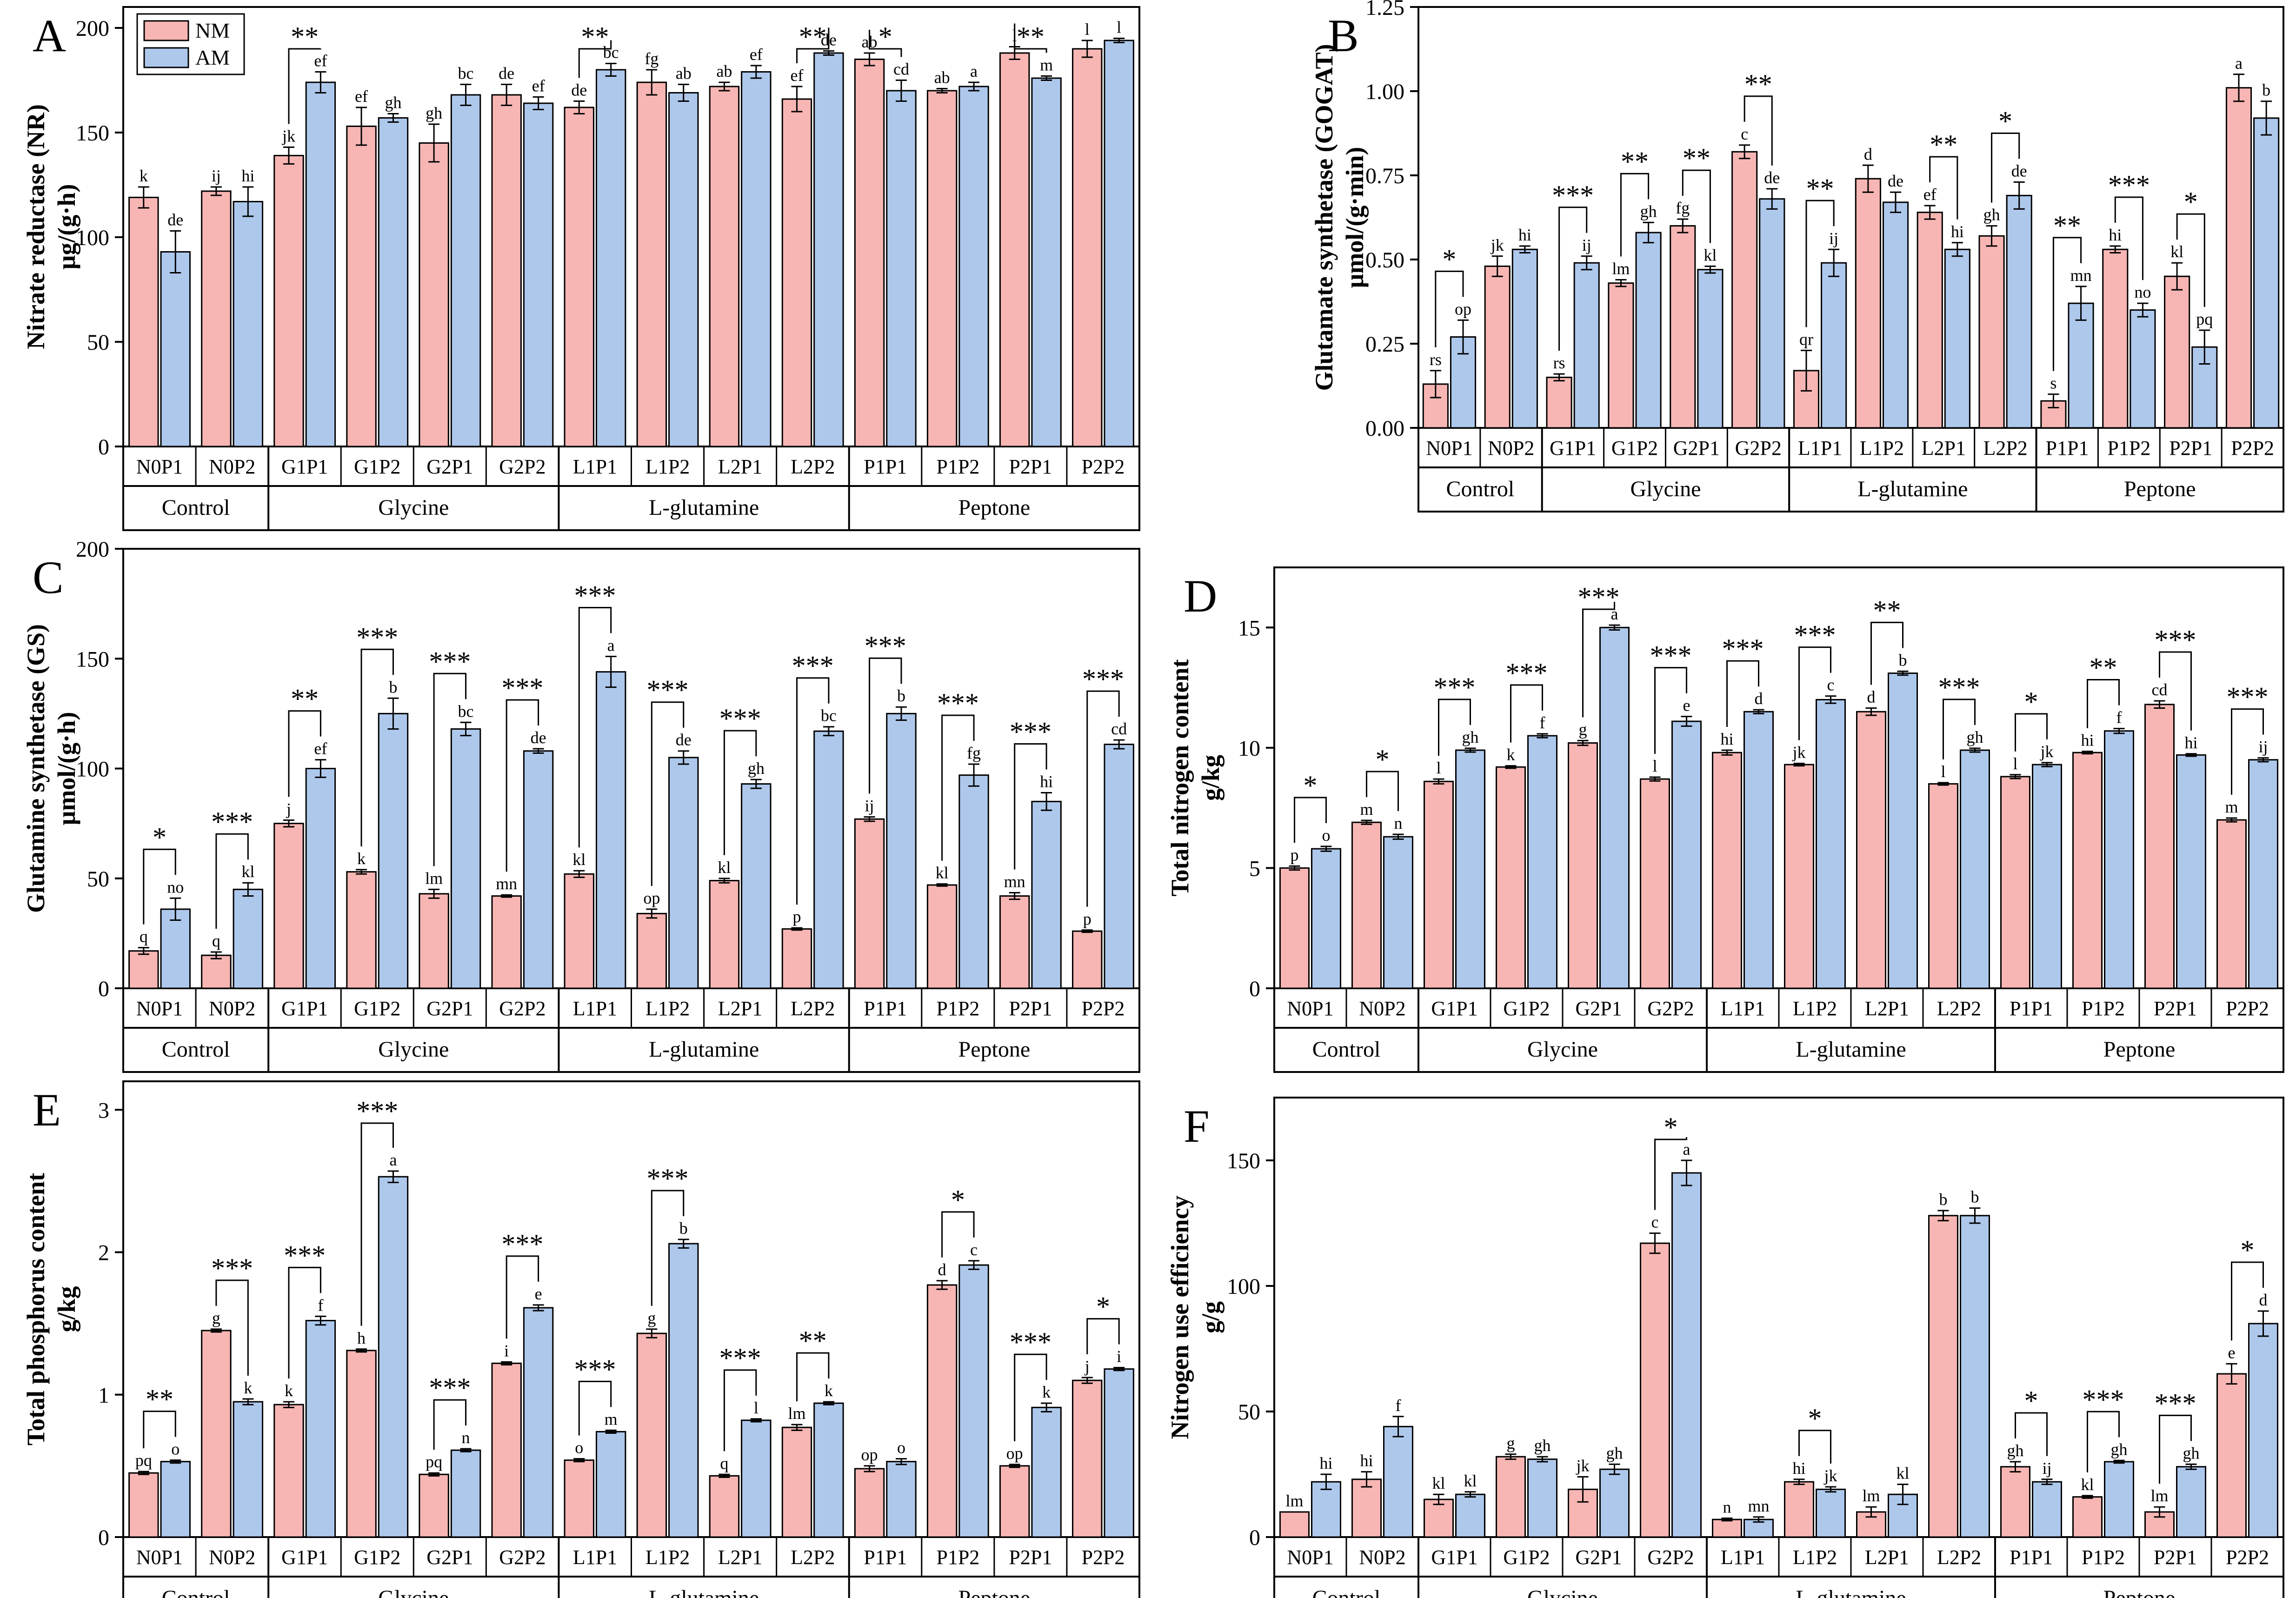  What do you see at coordinates (1759, 1506) in the screenshot?
I see `significance-letter: mn` at bounding box center [1759, 1506].